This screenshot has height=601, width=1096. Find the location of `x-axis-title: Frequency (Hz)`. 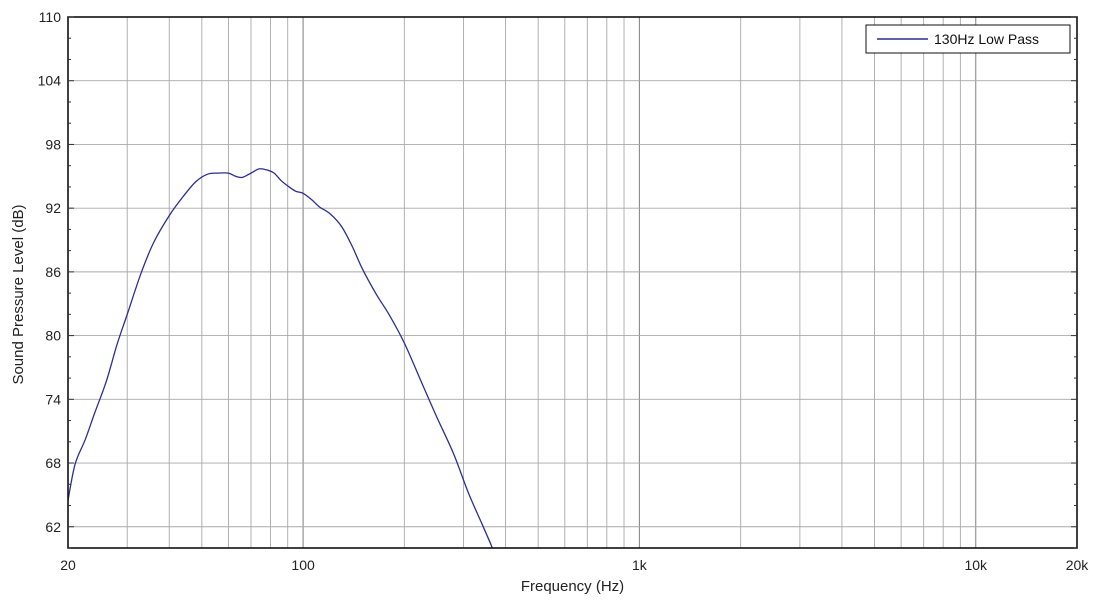

x-axis-title: Frequency (Hz) is located at coordinates (572, 586).